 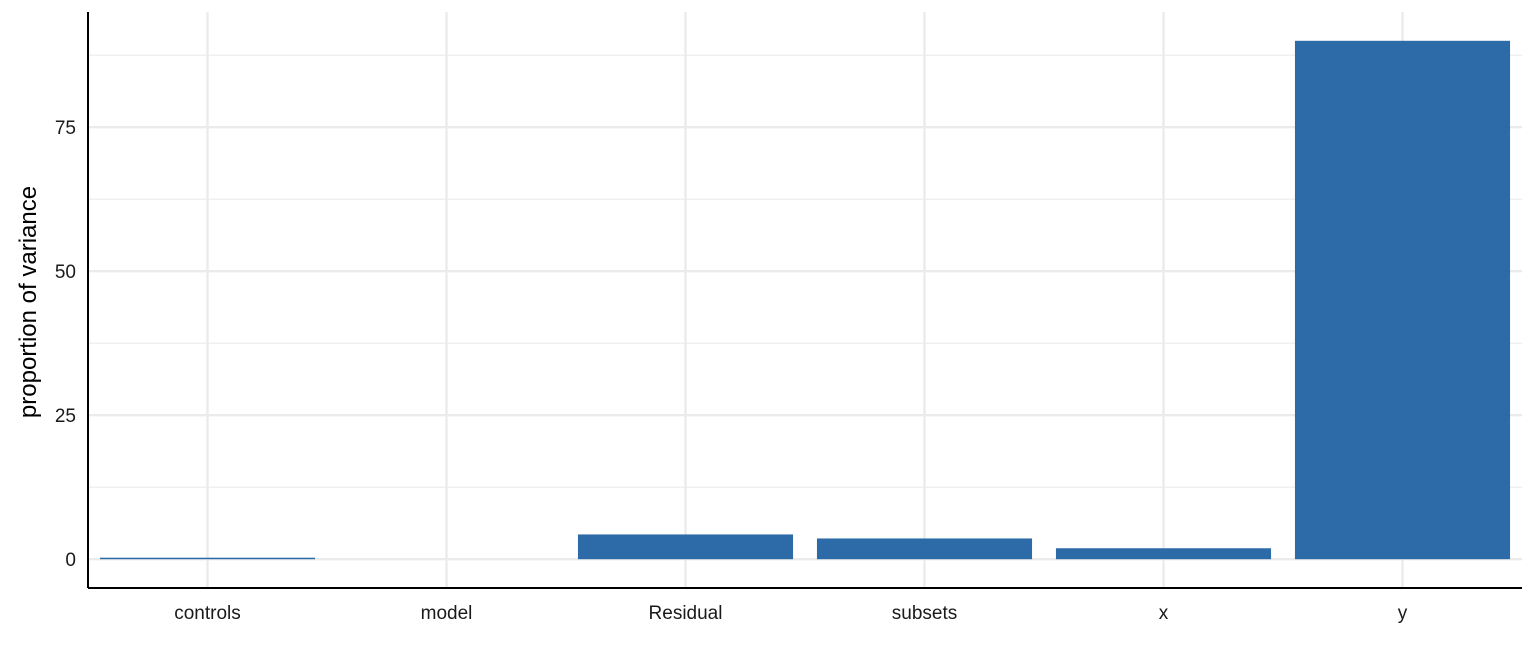 What do you see at coordinates (65, 128) in the screenshot?
I see `y-tick-label: 75` at bounding box center [65, 128].